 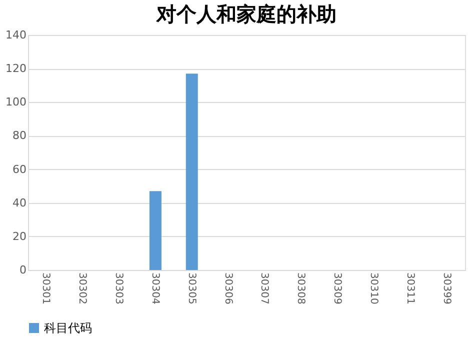 What do you see at coordinates (228, 288) in the screenshot?
I see `x-tick-label: 30306` at bounding box center [228, 288].